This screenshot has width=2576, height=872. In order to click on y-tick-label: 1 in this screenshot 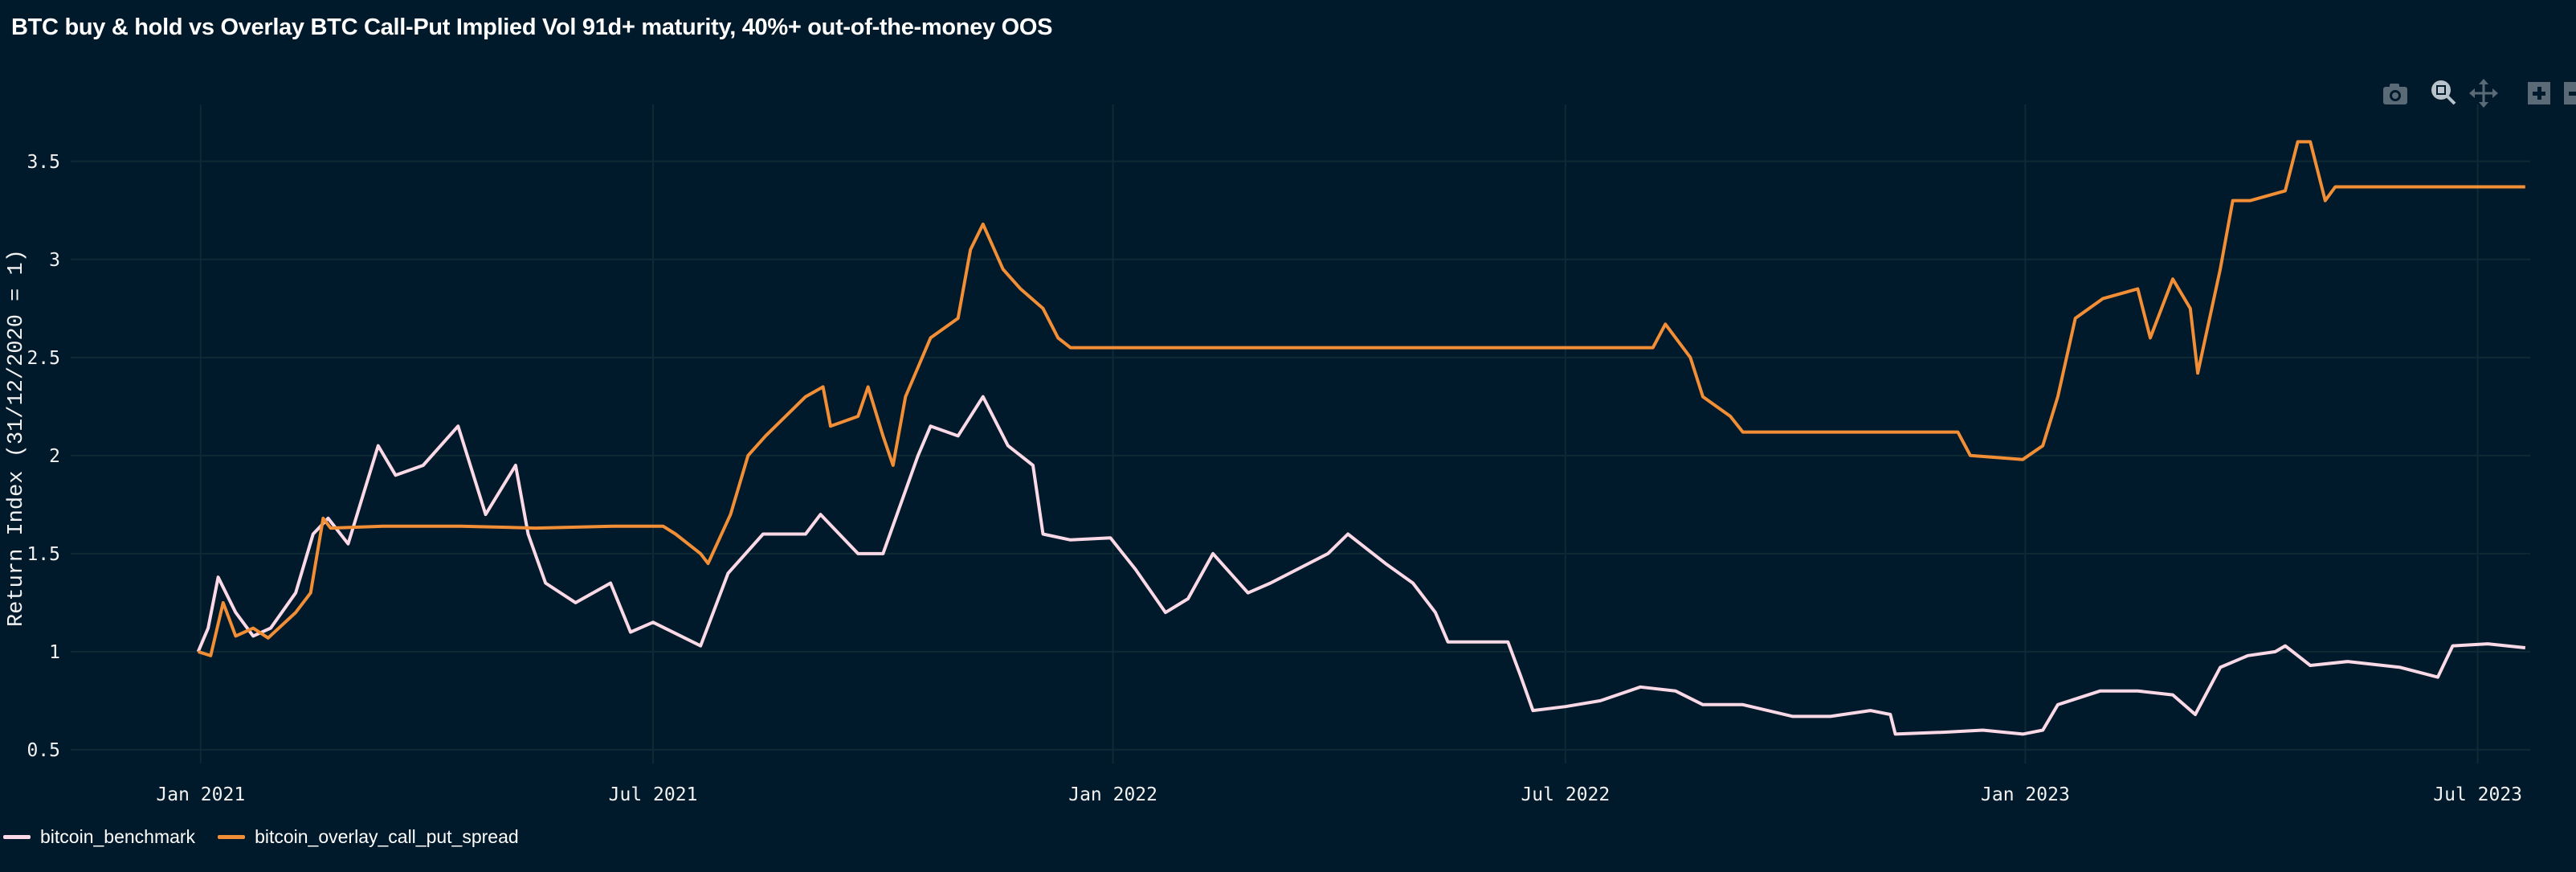, I will do `click(54, 652)`.